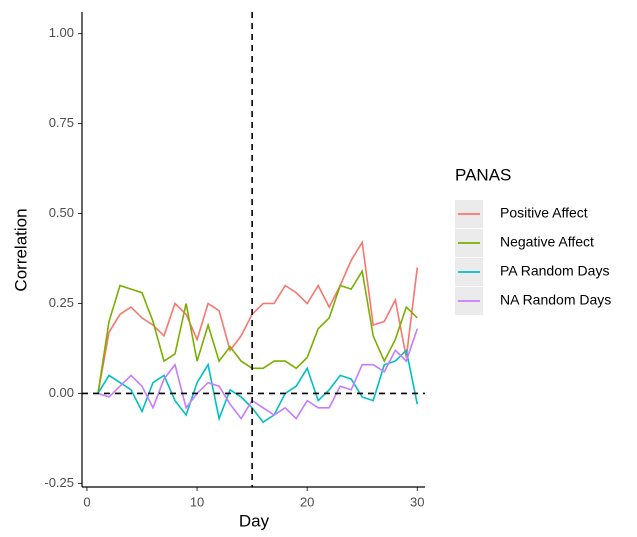  I want to click on x-tick-label: 10, so click(197, 501).